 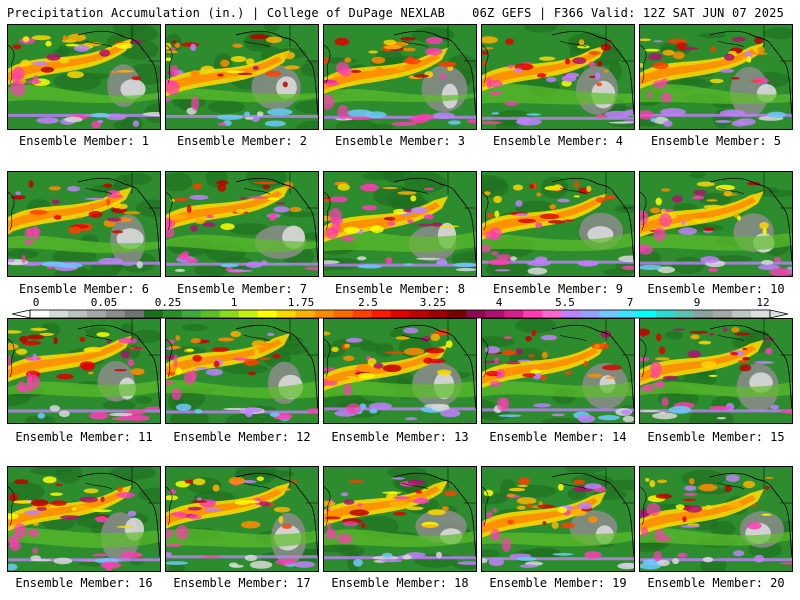 I want to click on ensemble-member-label: Ensemble Member: 17, so click(x=242, y=583).